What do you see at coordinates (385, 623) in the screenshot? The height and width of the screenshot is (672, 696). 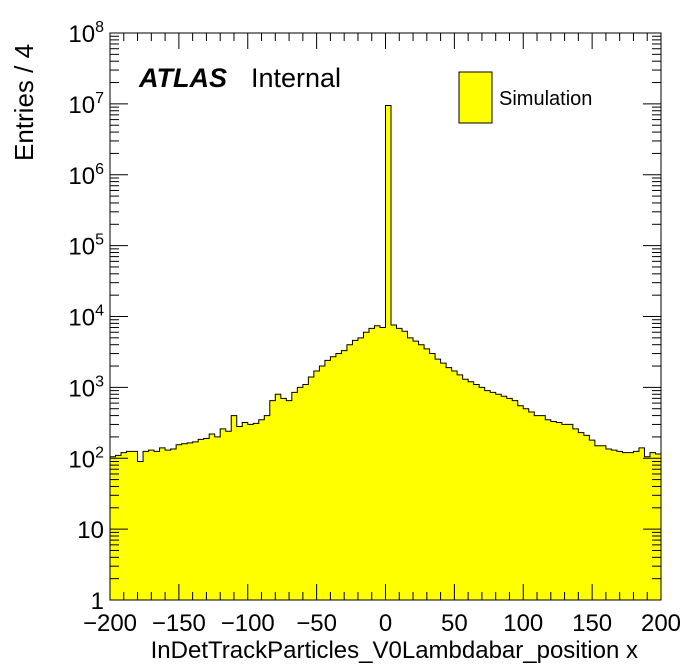 I see `x-tick-label: 0` at bounding box center [385, 623].